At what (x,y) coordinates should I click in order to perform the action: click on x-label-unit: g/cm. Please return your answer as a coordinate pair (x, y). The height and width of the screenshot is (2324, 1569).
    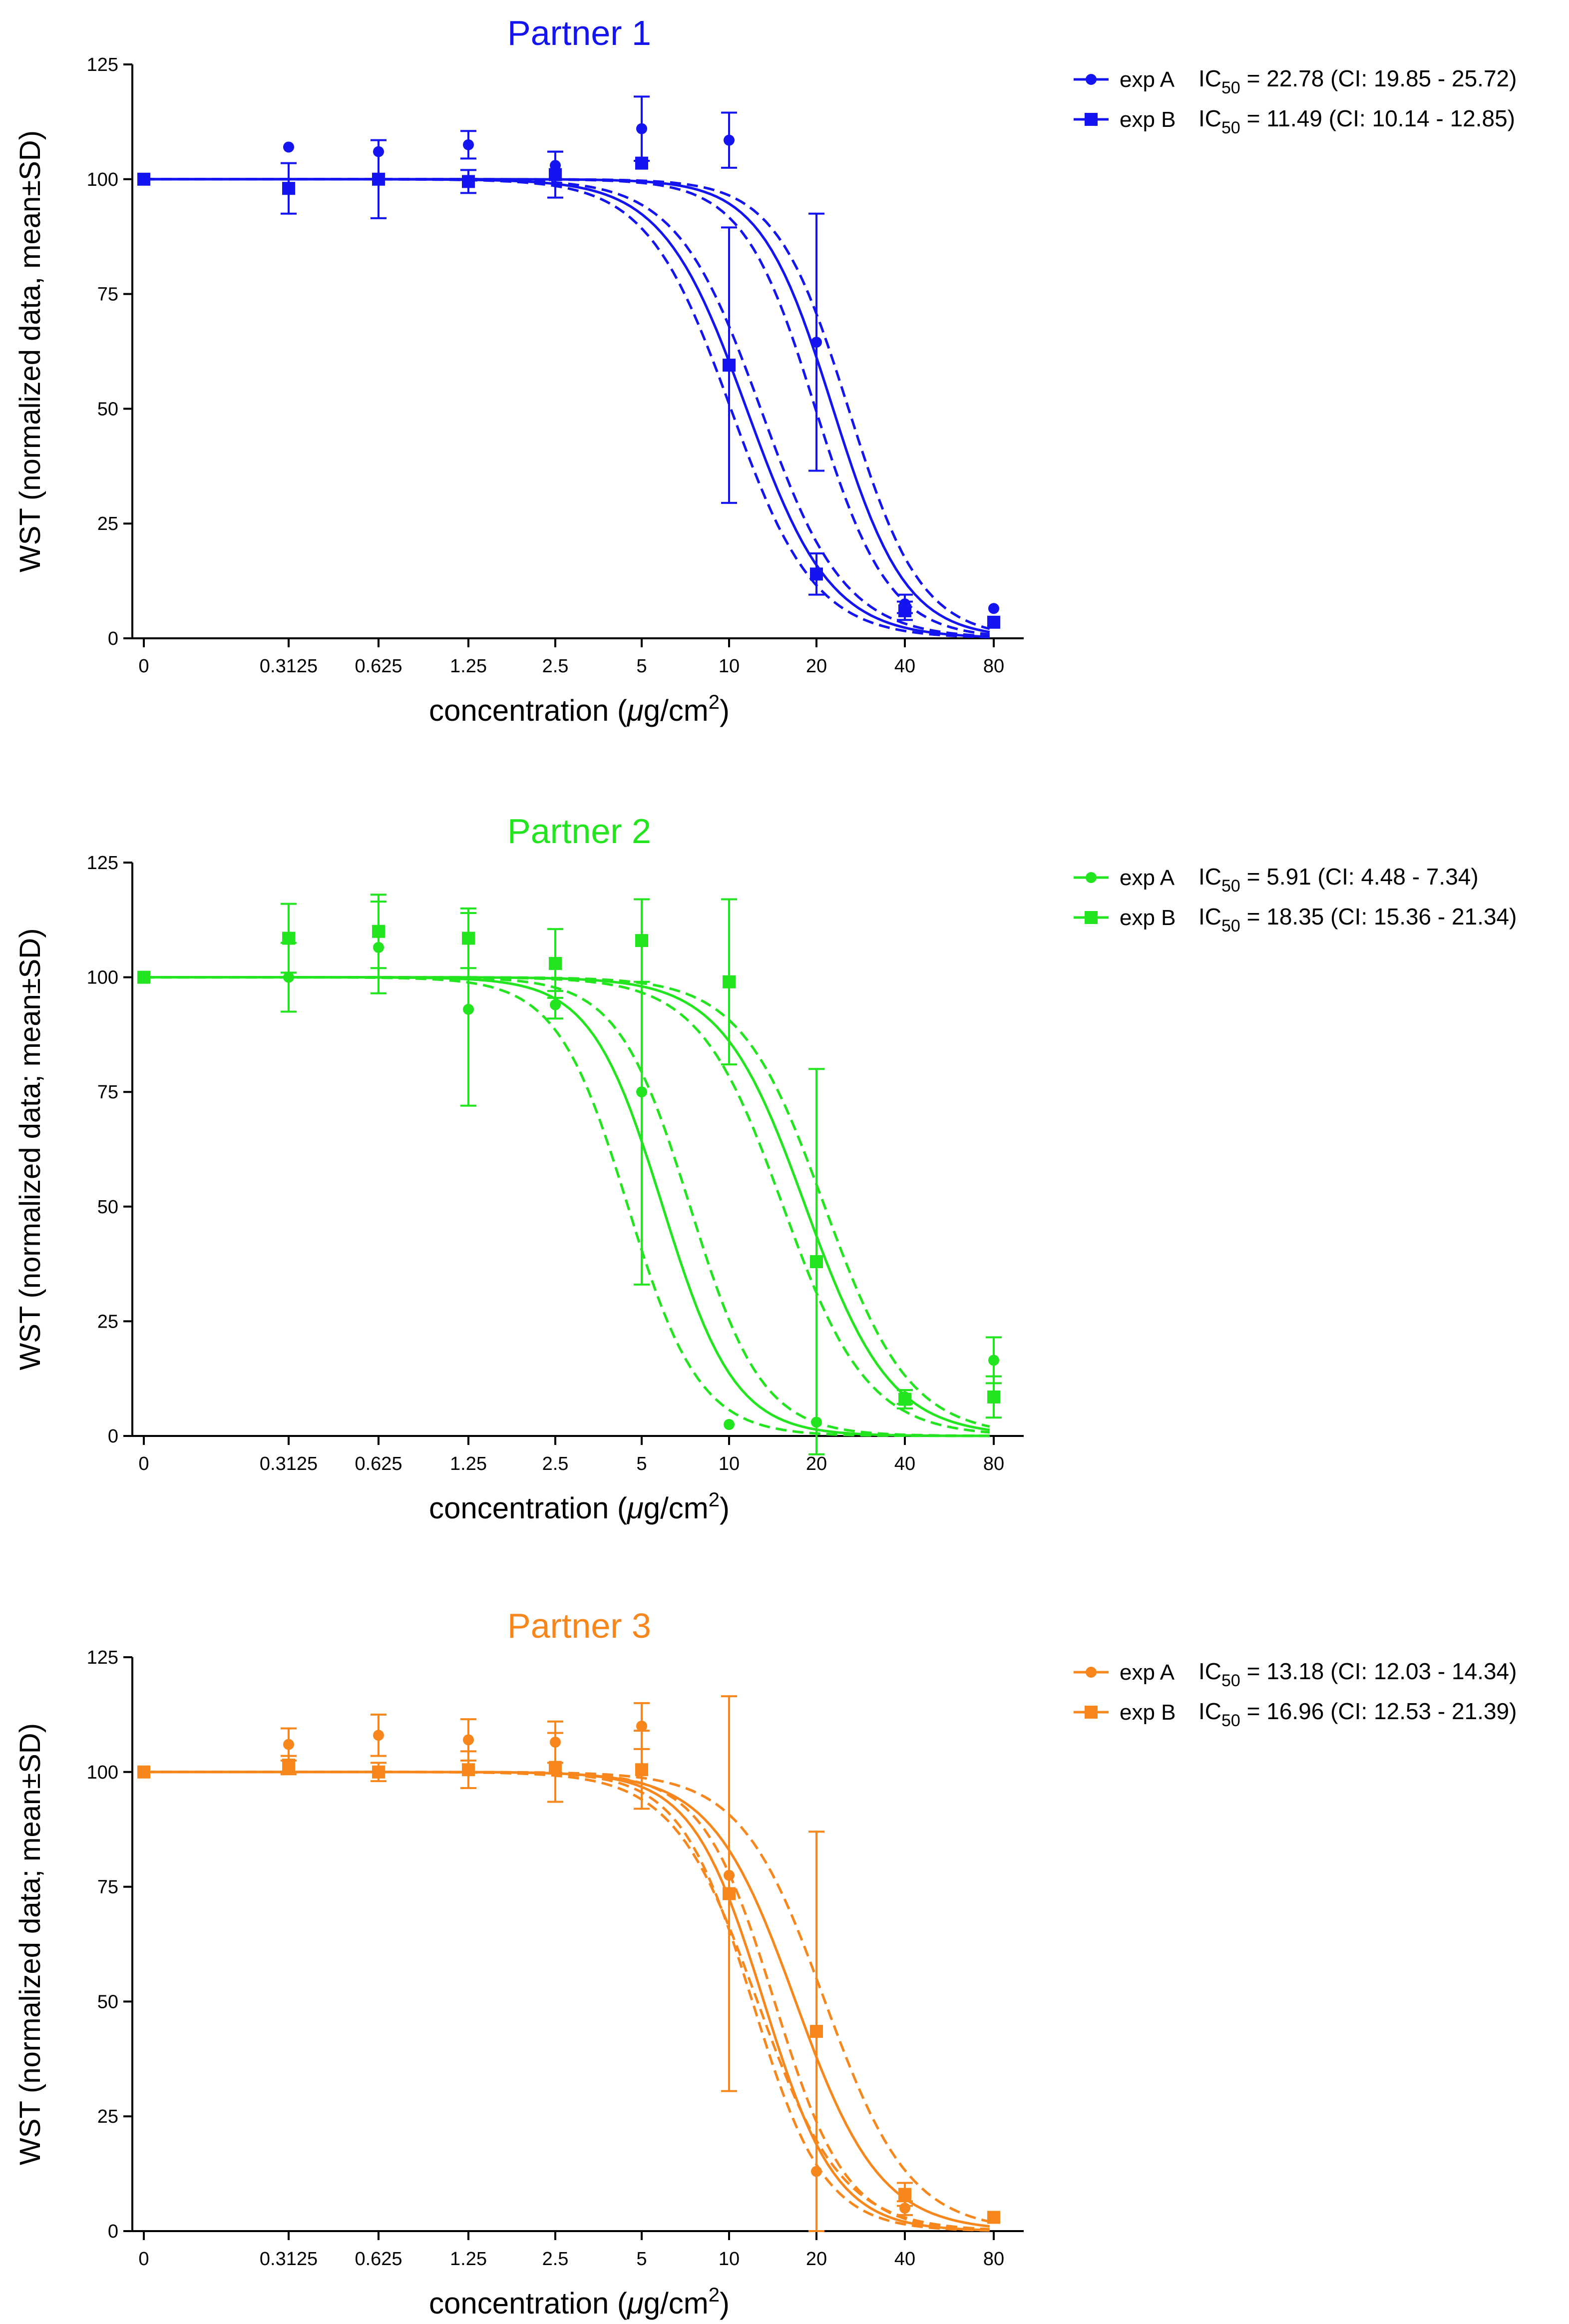
    Looking at the image, I should click on (676, 711).